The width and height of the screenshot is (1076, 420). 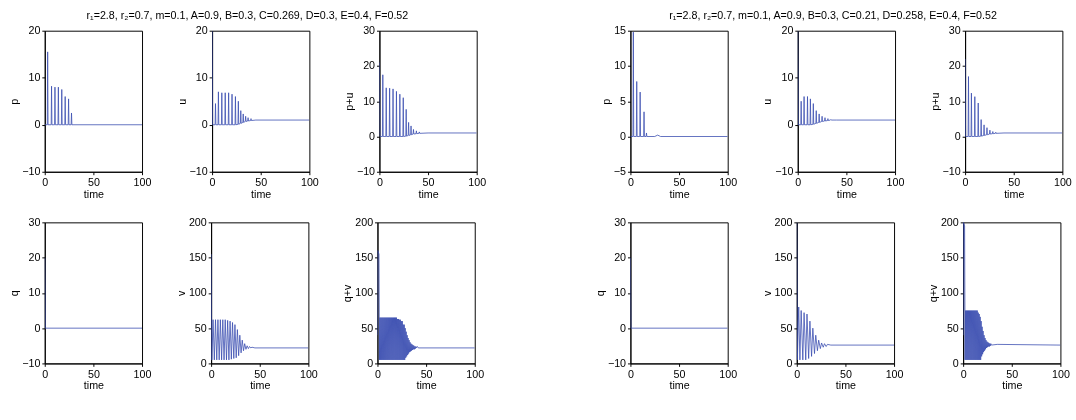 I want to click on text: r₁=2.8, r₂=0.7, m=0.1, A=0.9, B=0.3, C=0.269, D=0.3, E=0.4, F=0.52, so click(x=247, y=14).